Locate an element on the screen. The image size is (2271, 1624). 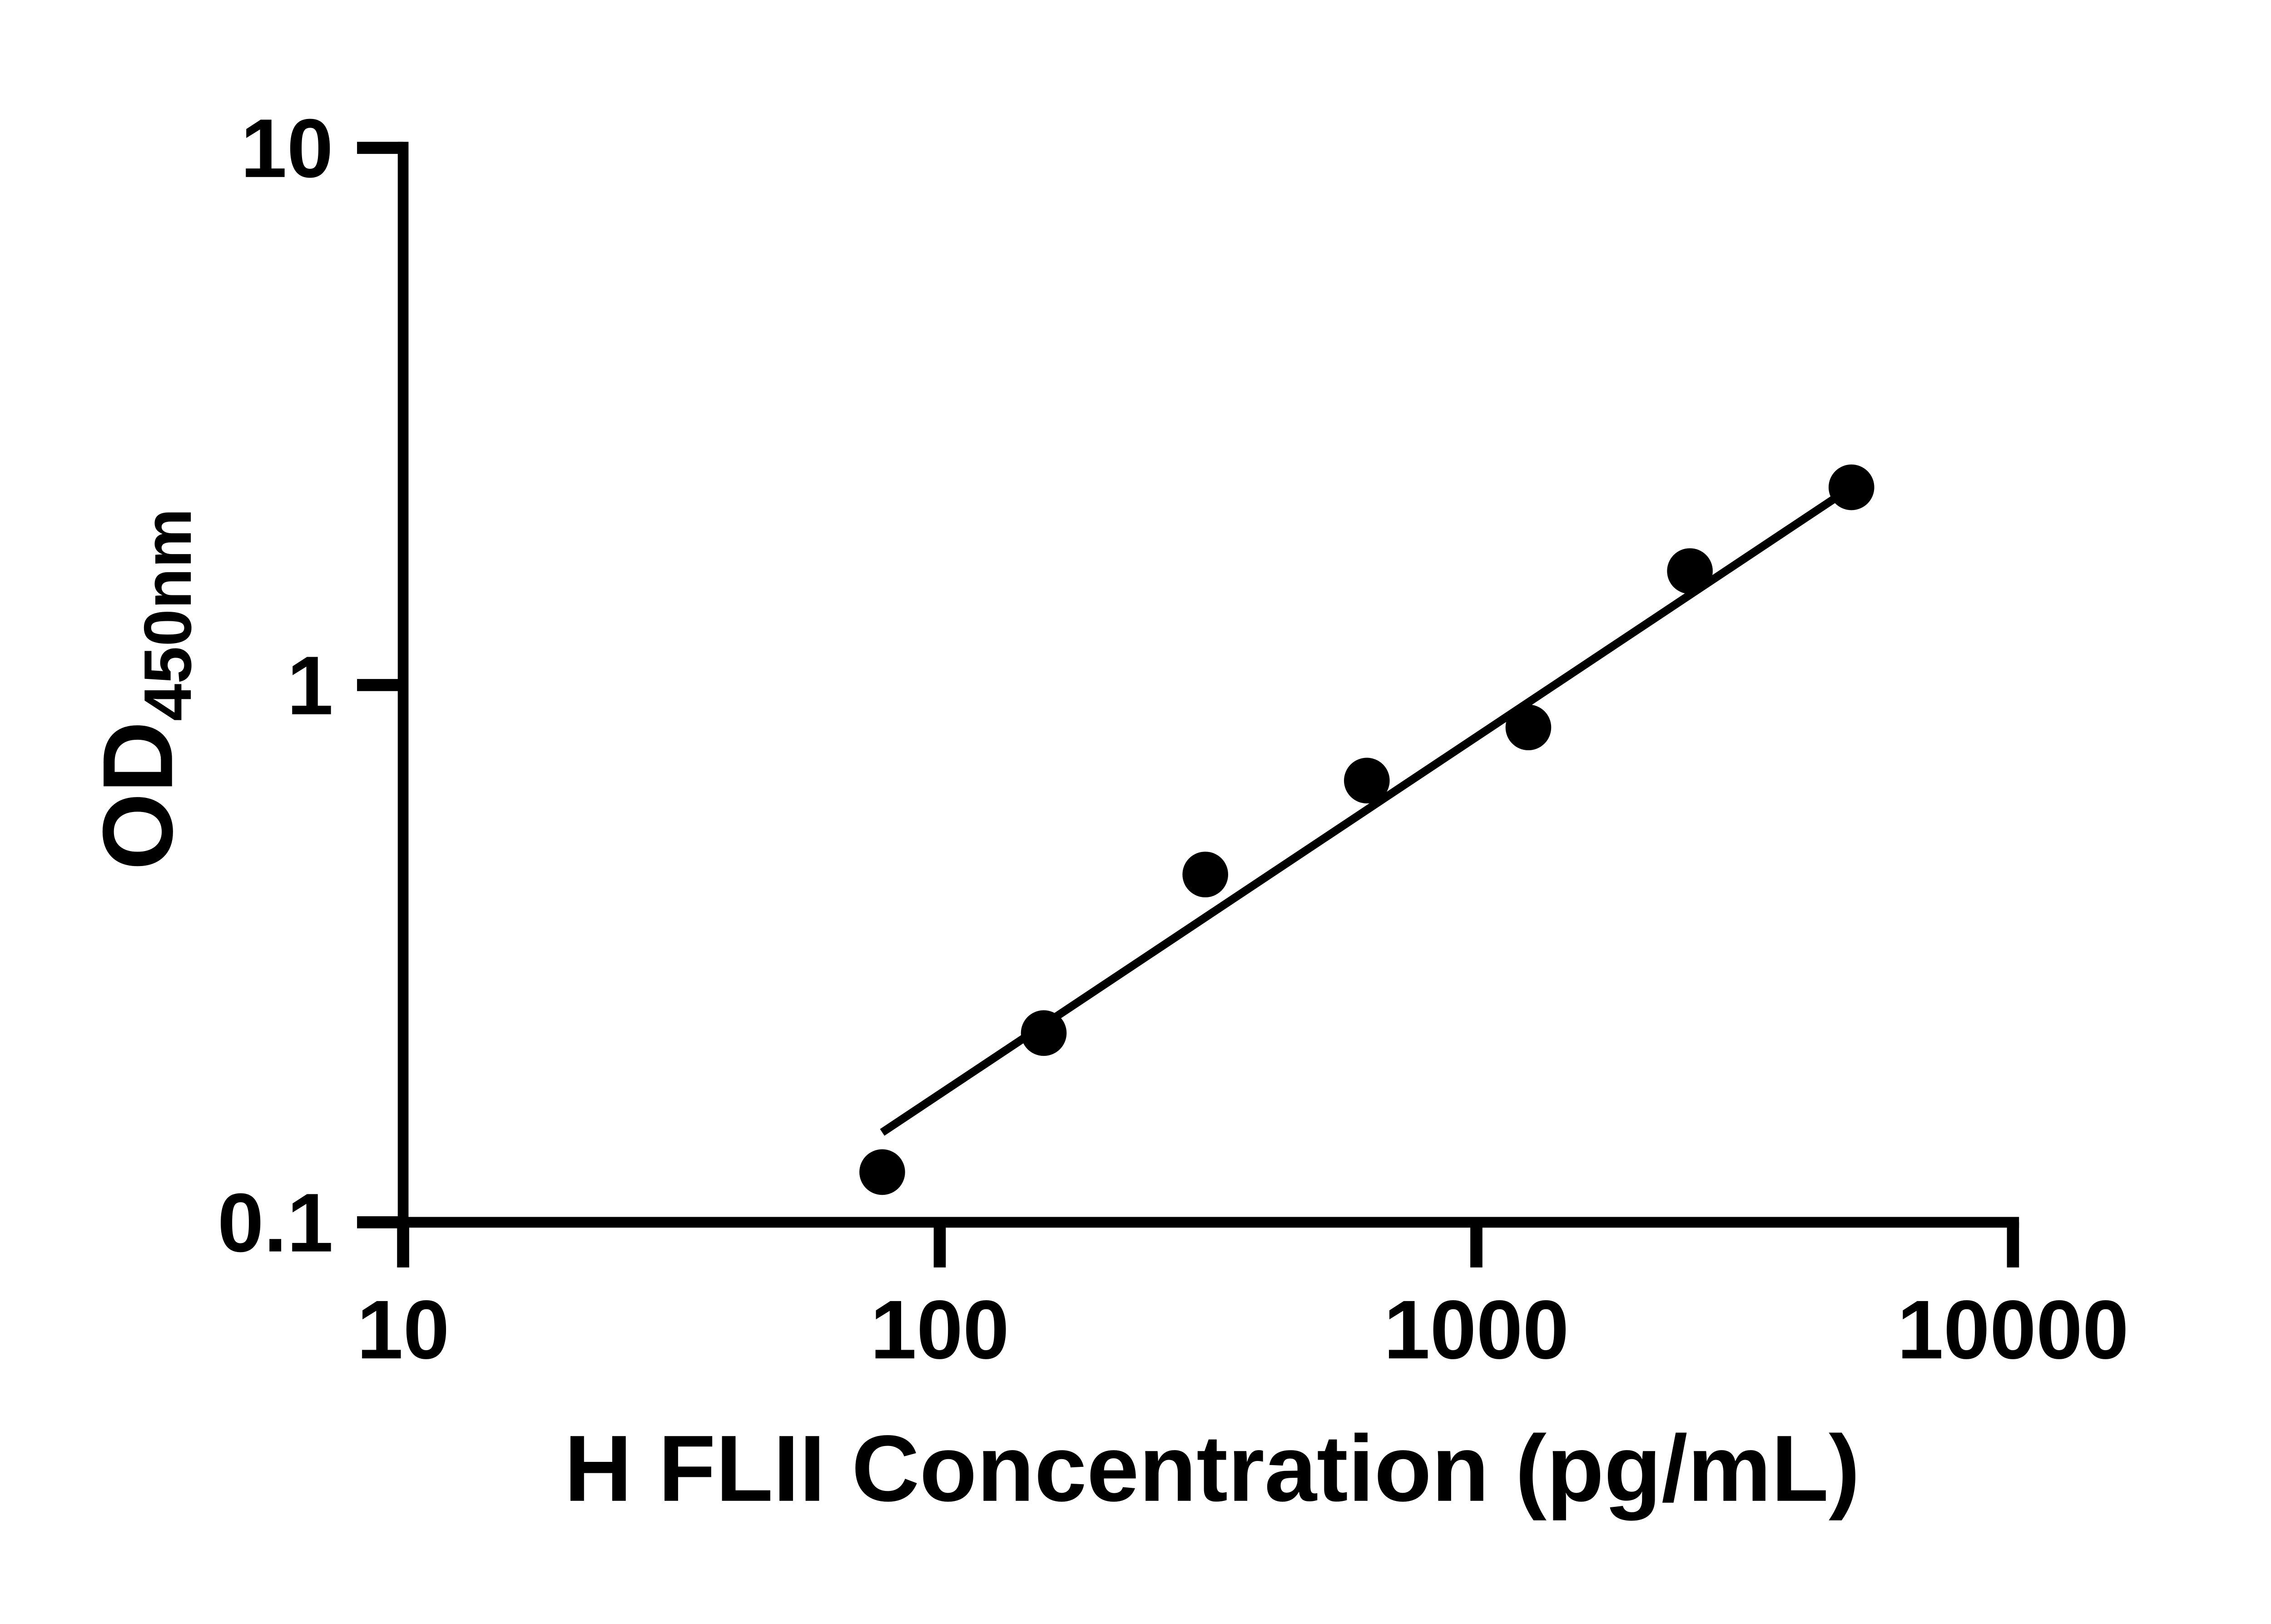
x-tick-label: 10000 is located at coordinates (2013, 1329).